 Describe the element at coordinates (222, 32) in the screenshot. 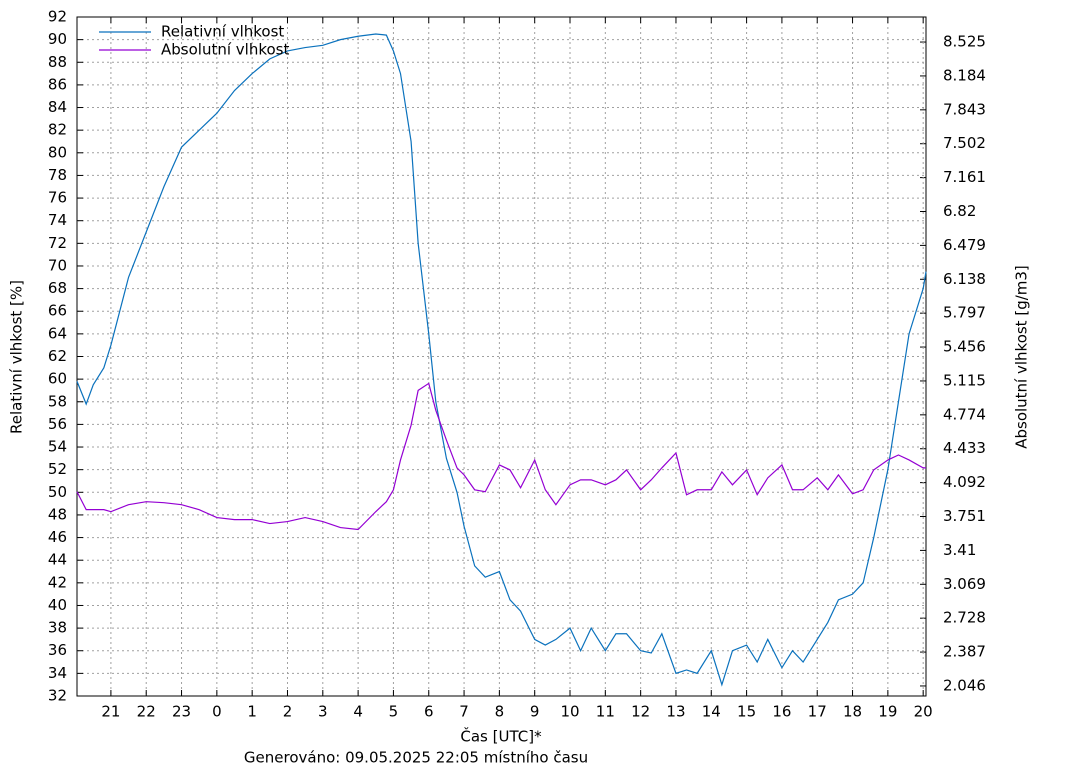

I see `legend-label: Relativní vlhkost` at that location.